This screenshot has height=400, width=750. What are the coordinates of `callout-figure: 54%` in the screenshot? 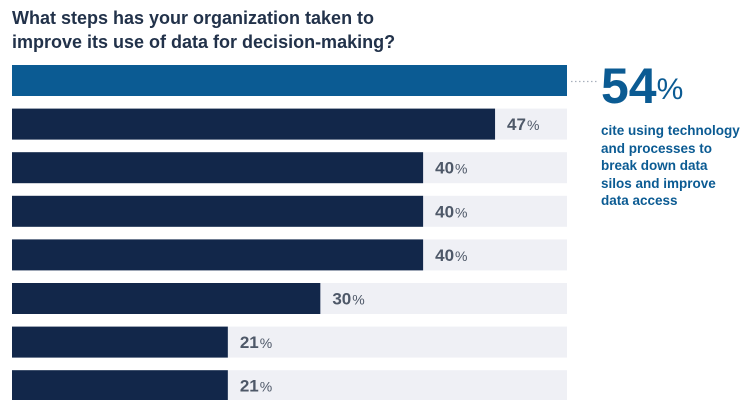 It's located at (671, 86).